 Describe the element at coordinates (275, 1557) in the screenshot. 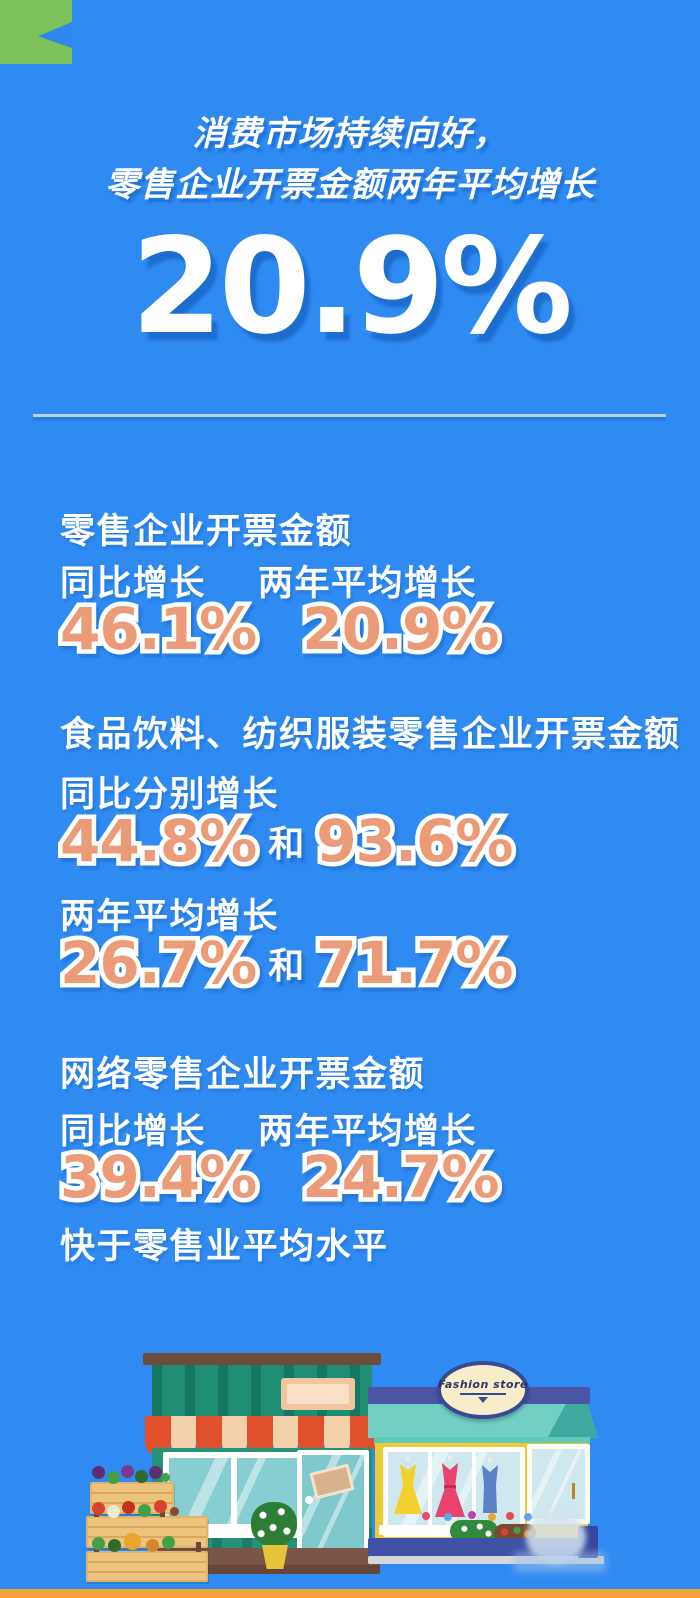

I see `topiary-pot` at that location.